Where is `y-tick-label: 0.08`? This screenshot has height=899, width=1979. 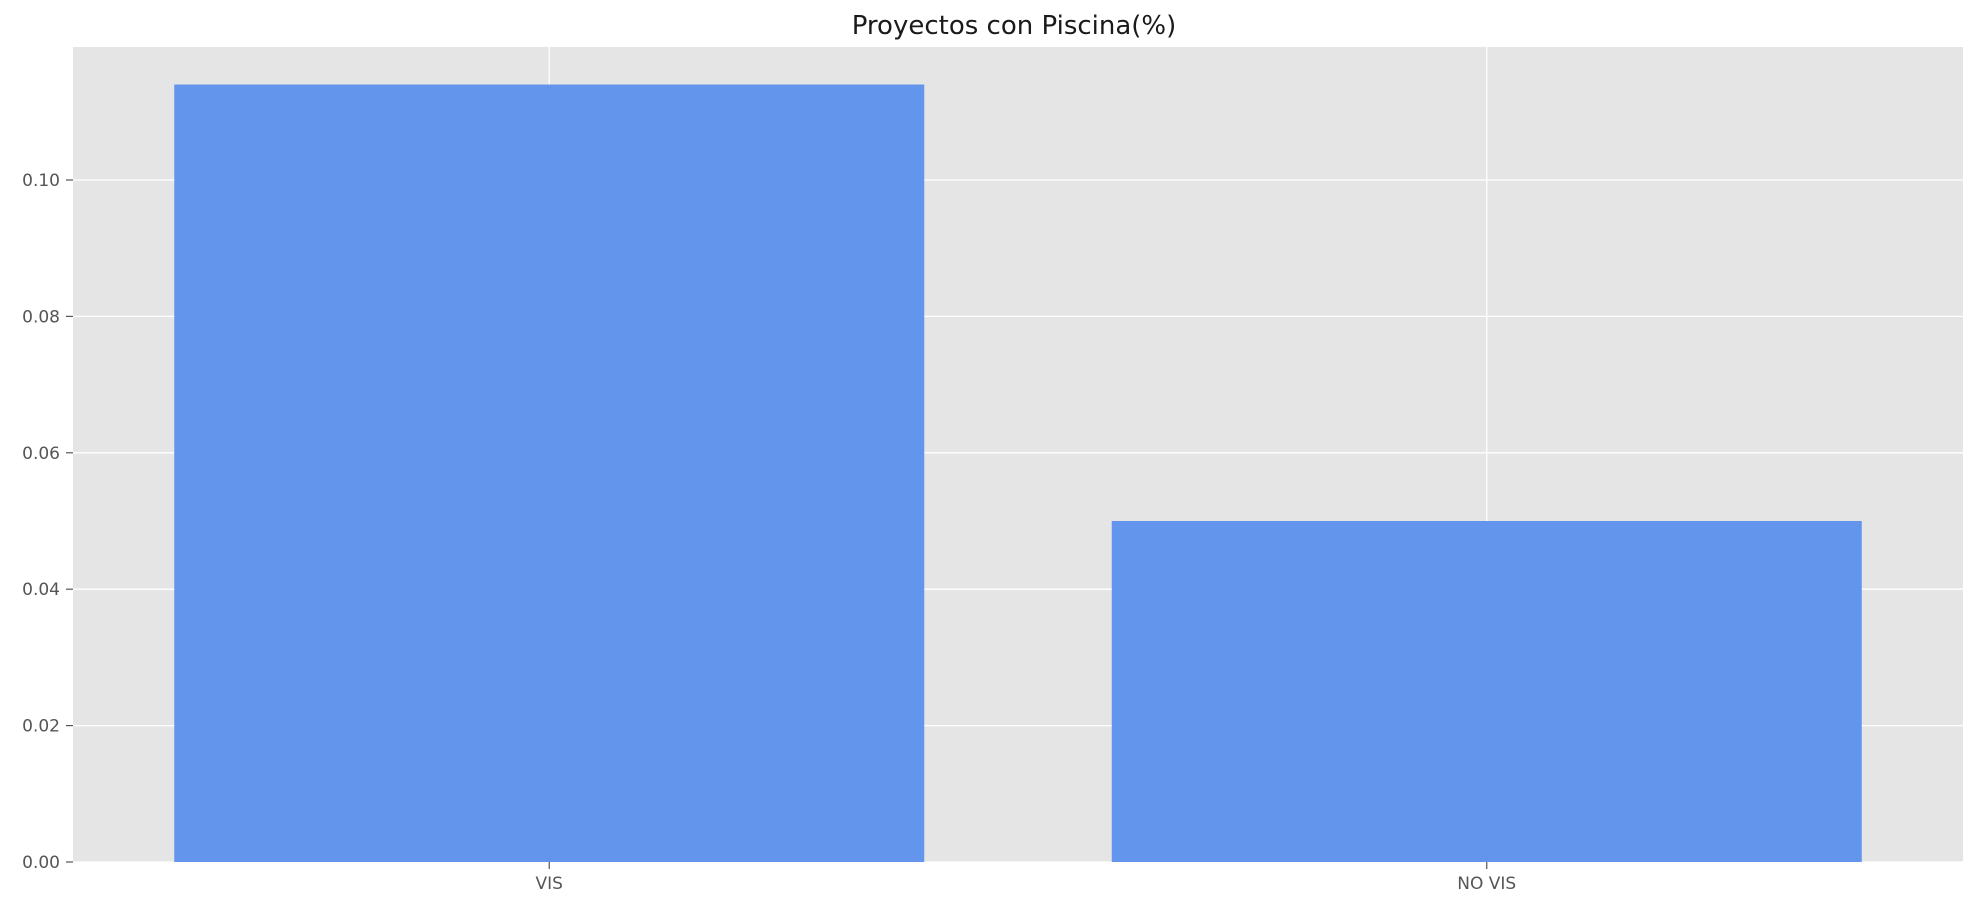 y-tick-label: 0.08 is located at coordinates (41, 317).